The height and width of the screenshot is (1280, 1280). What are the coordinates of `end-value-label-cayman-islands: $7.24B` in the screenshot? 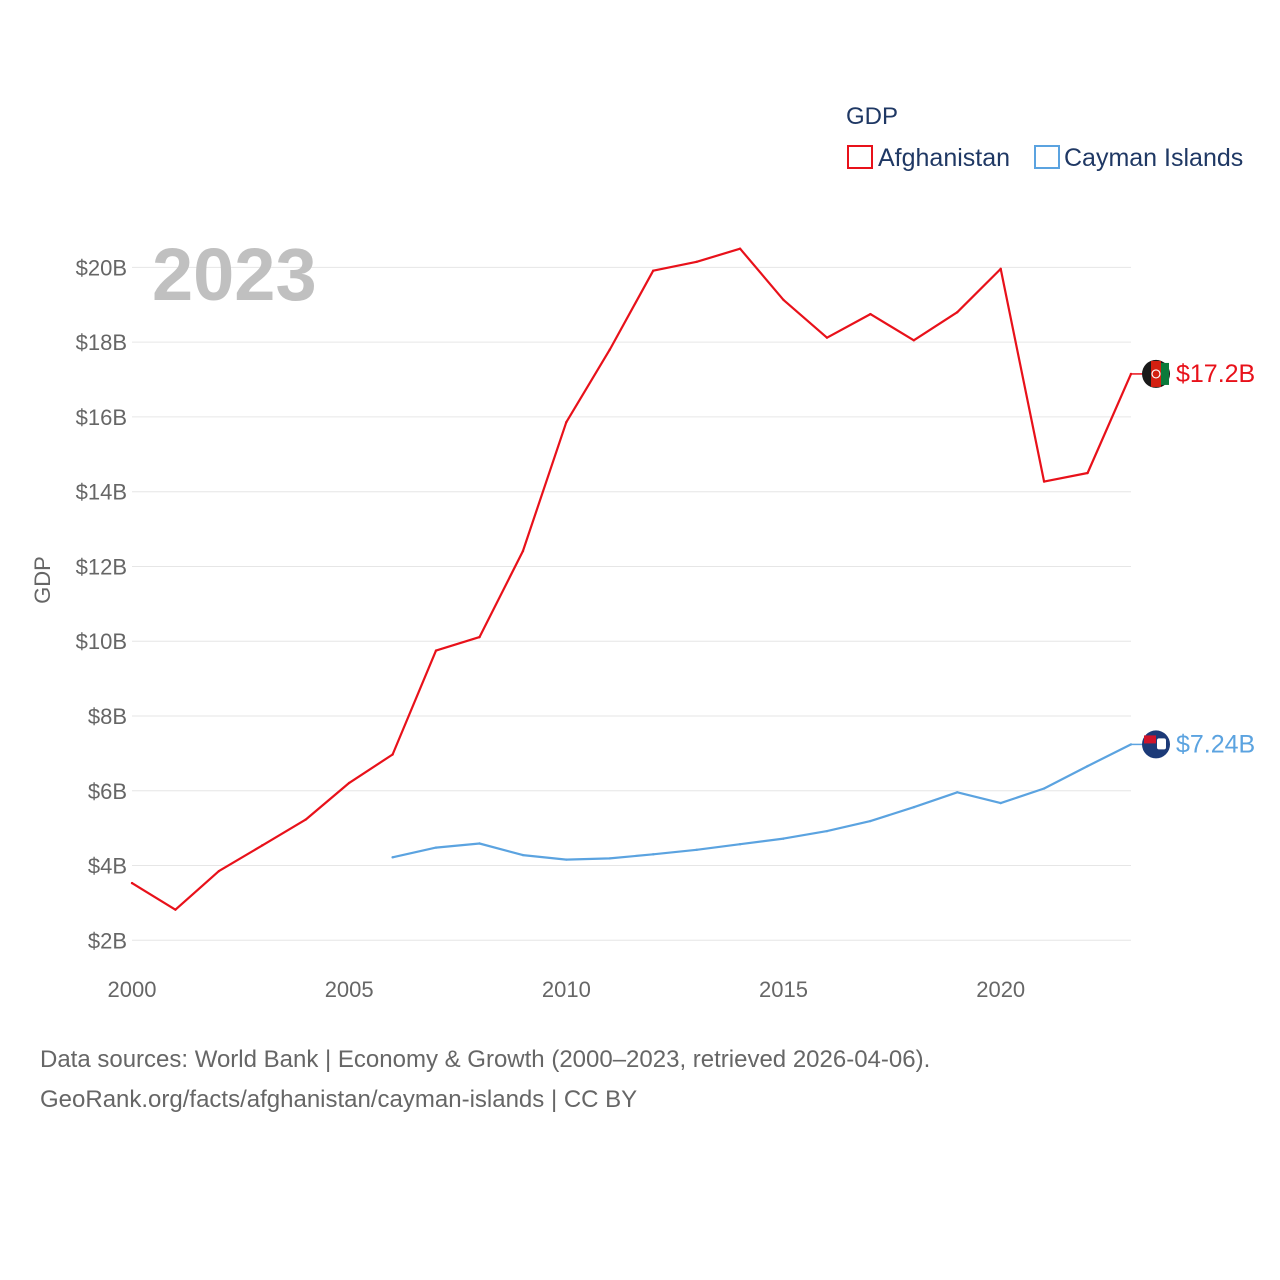 It's located at (1215, 744).